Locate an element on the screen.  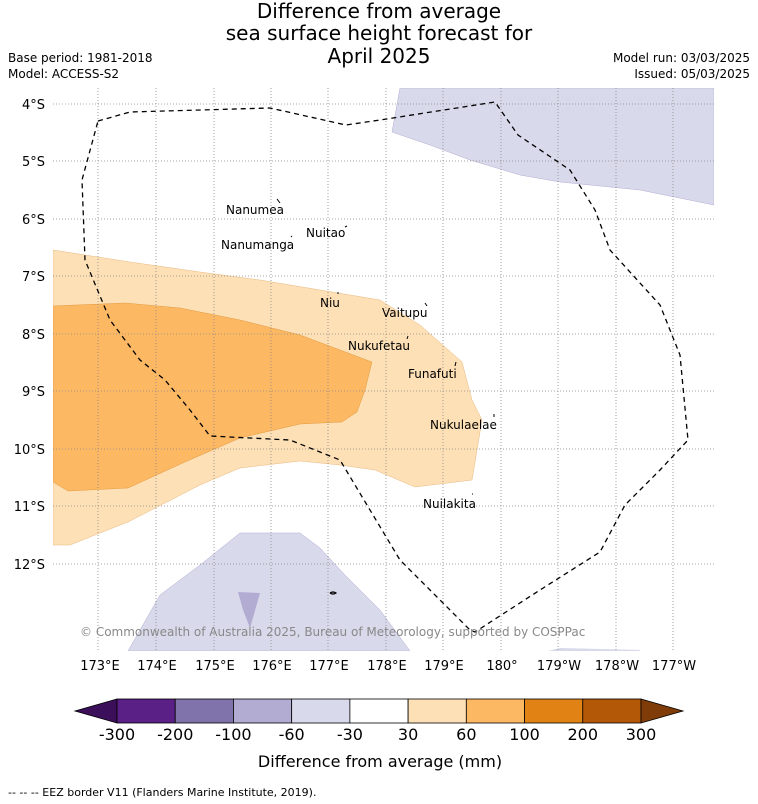
colorbar-tick: -200 is located at coordinates (175, 734).